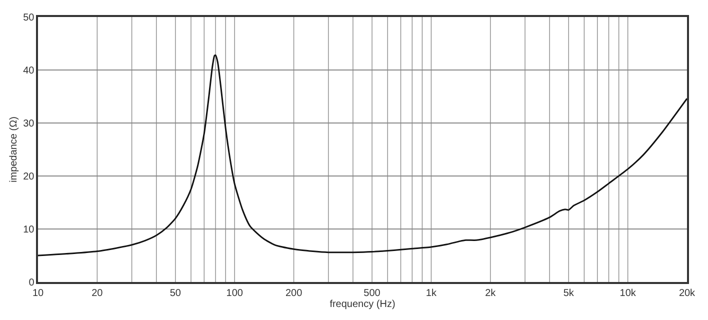 The image size is (708, 320). Describe the element at coordinates (29, 71) in the screenshot. I see `y-tick-label: 40` at that location.